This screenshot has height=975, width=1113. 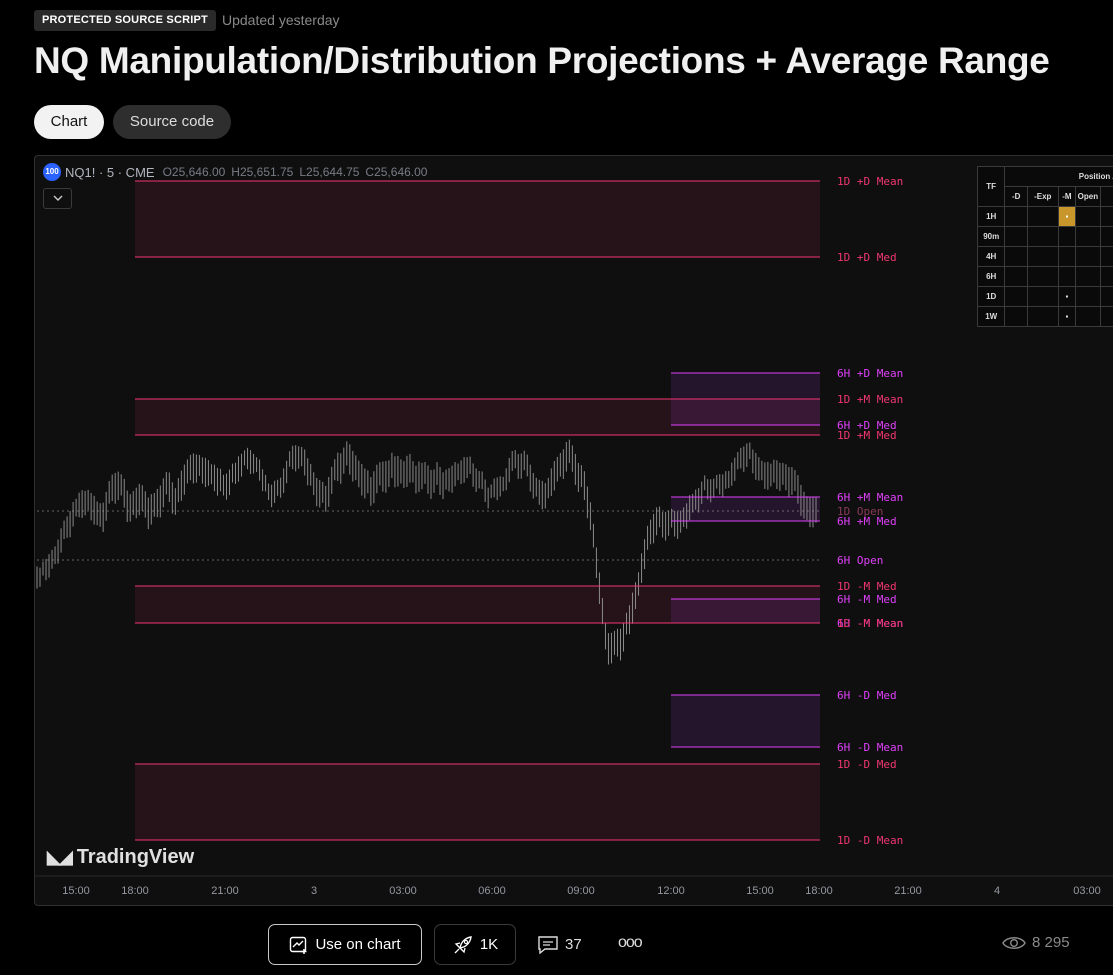 I want to click on level-label: 1D -D Mean, so click(x=870, y=840).